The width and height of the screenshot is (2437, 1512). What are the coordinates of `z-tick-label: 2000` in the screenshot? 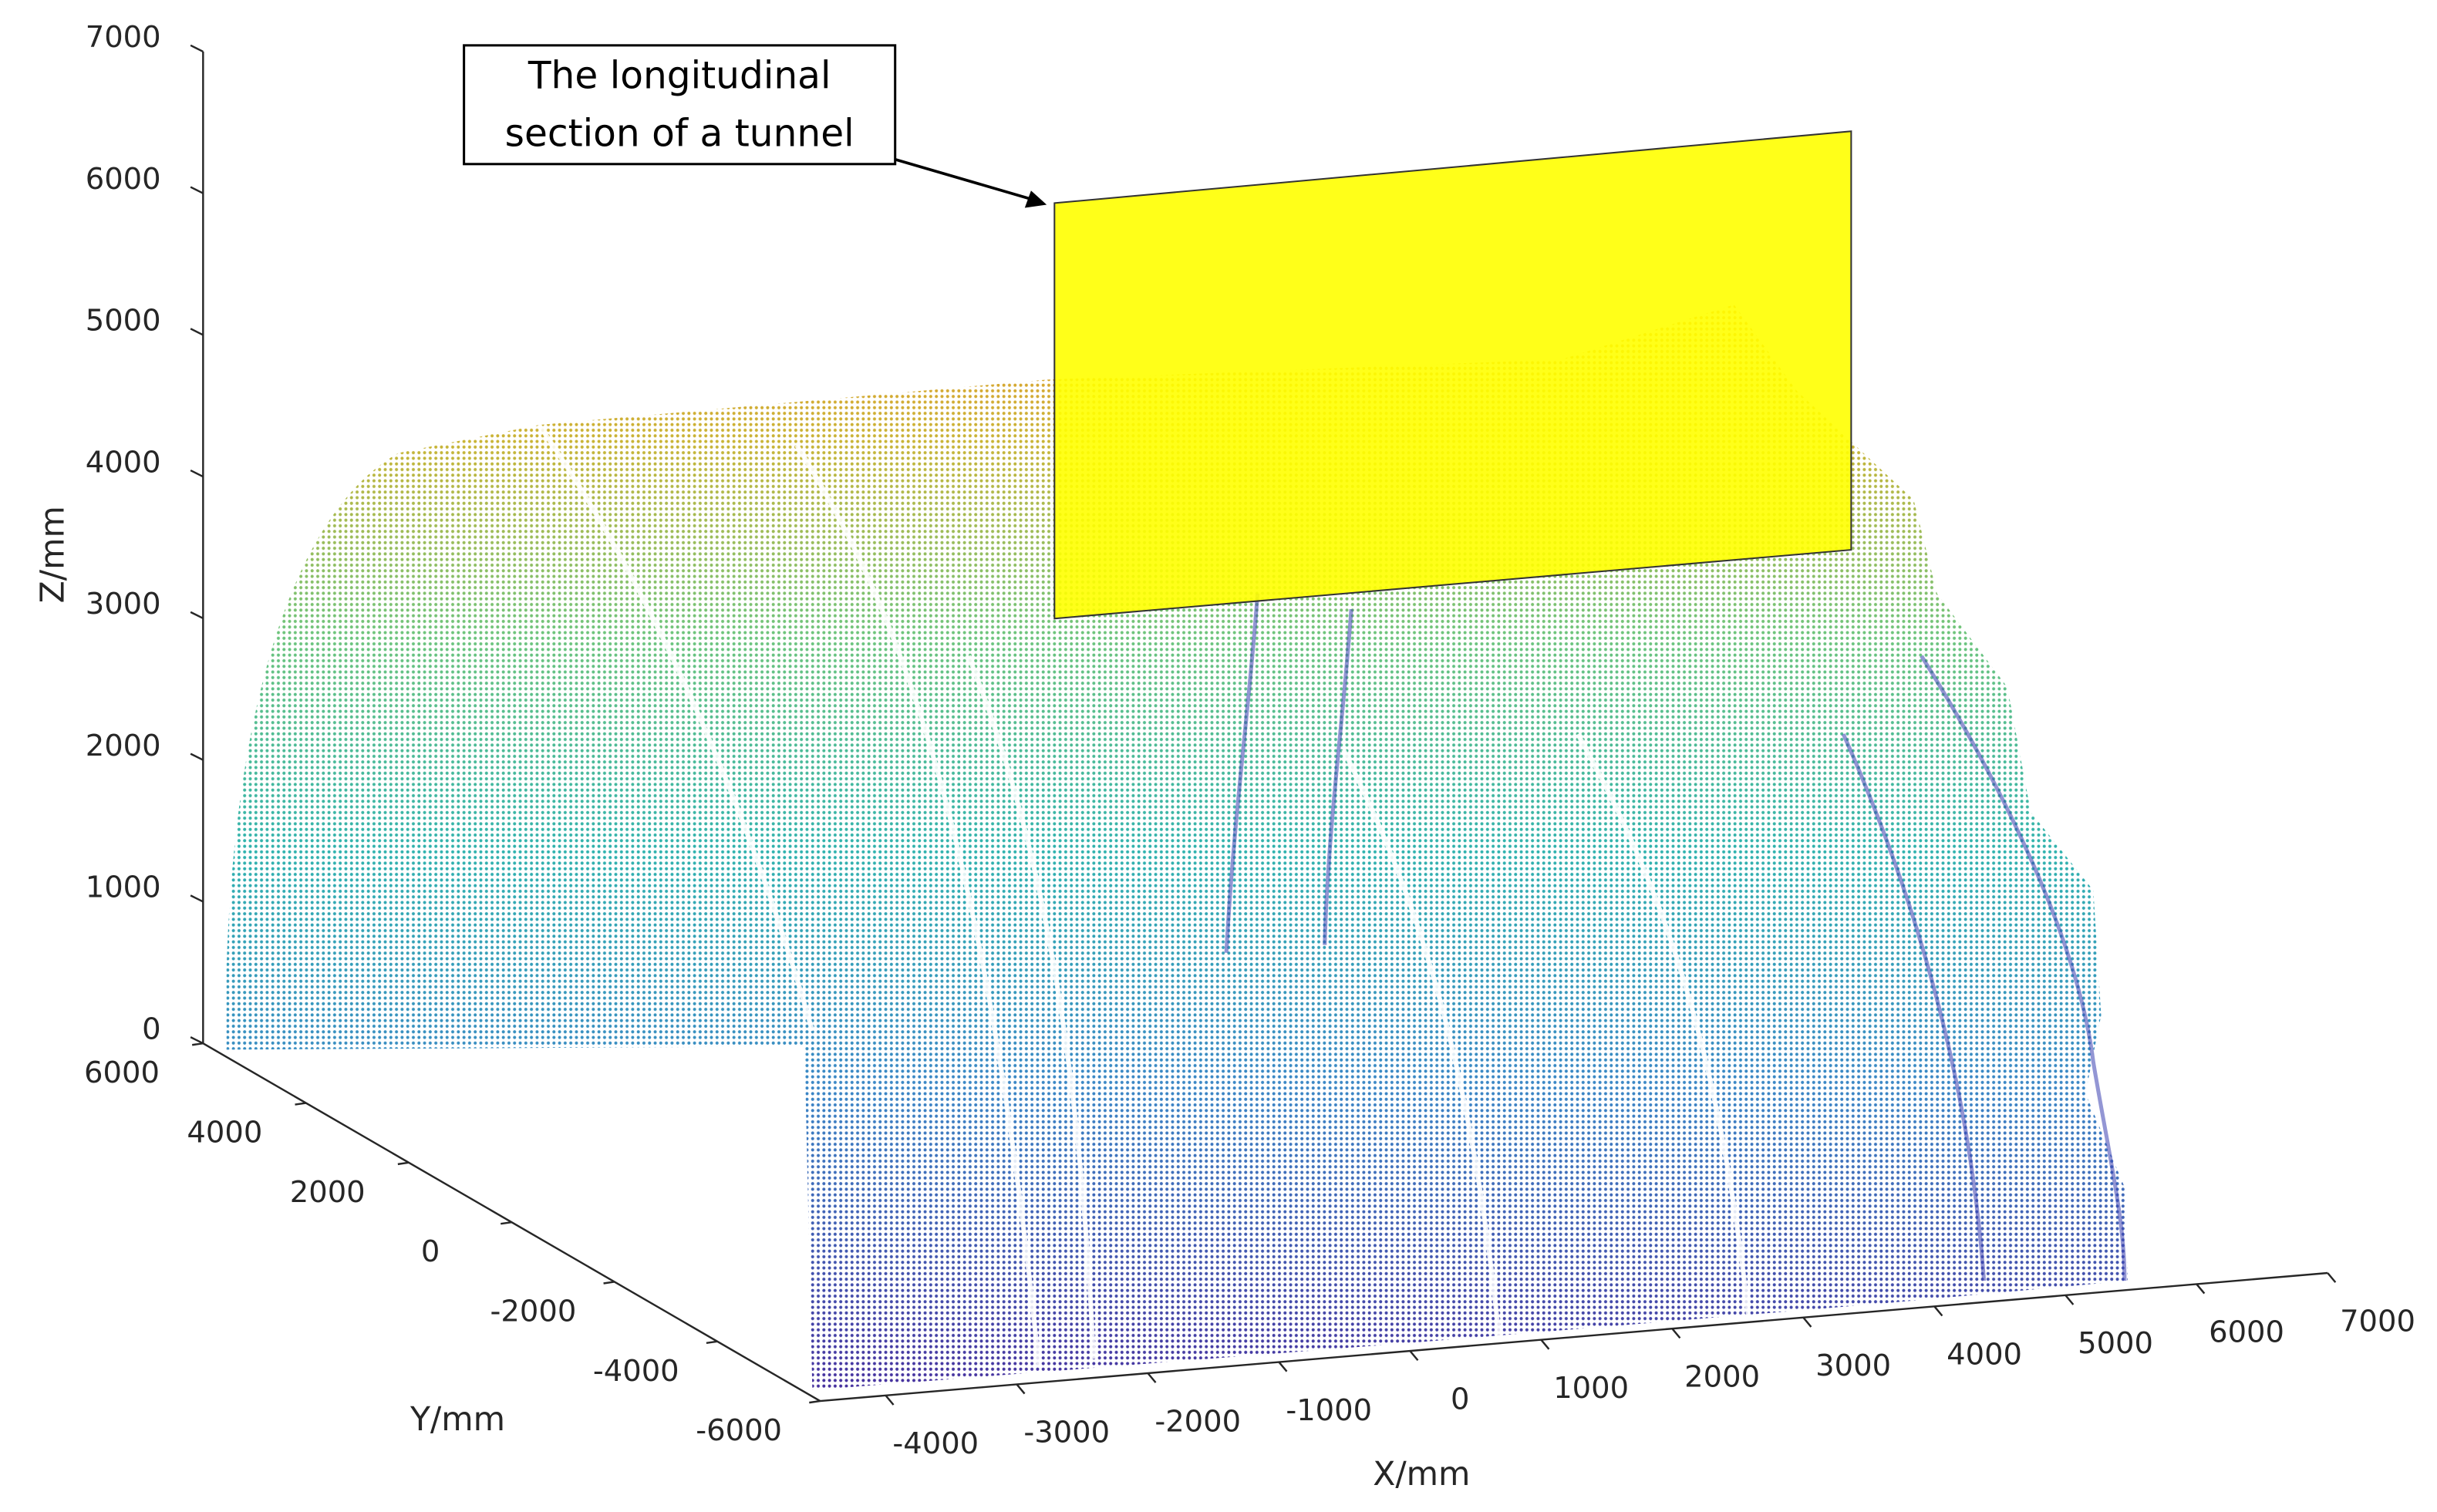 It's located at (123, 746).